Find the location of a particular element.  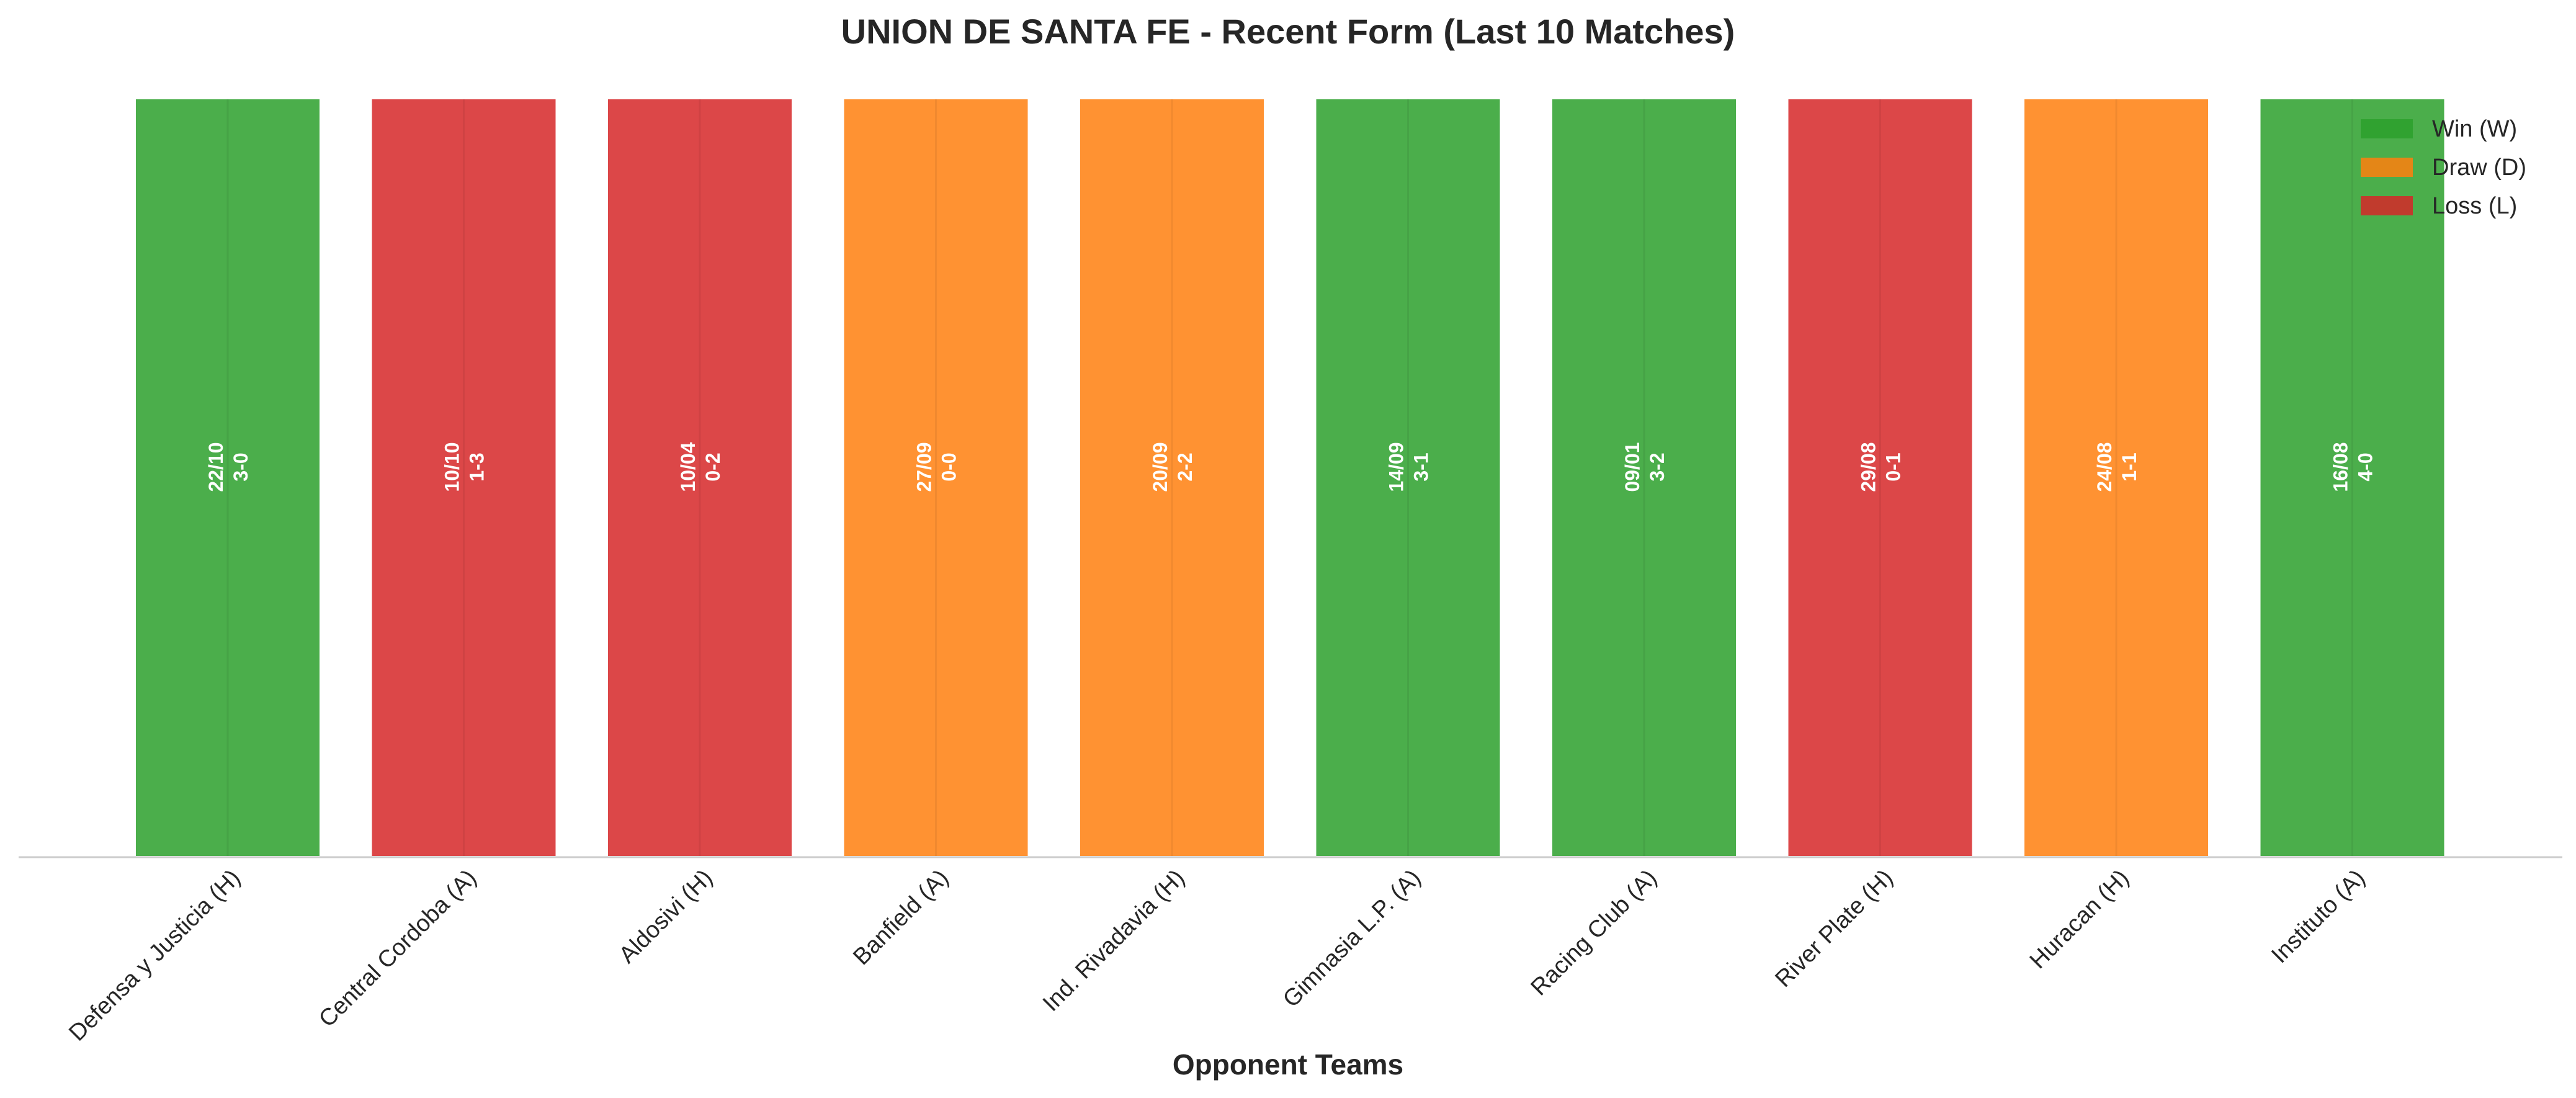

x-tick-label: Central Cordoba (A) is located at coordinates (397, 948).